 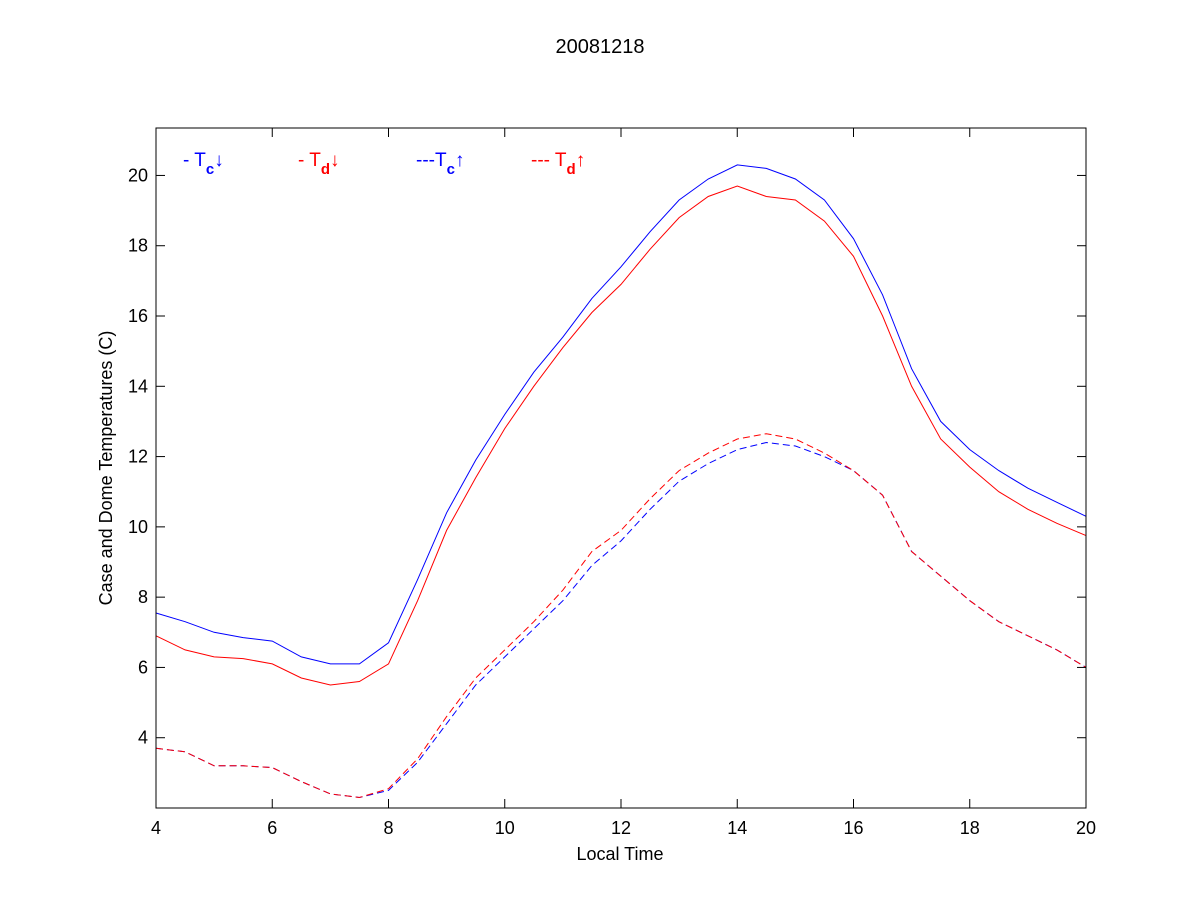 What do you see at coordinates (1086, 828) in the screenshot?
I see `x-tick-label: 20` at bounding box center [1086, 828].